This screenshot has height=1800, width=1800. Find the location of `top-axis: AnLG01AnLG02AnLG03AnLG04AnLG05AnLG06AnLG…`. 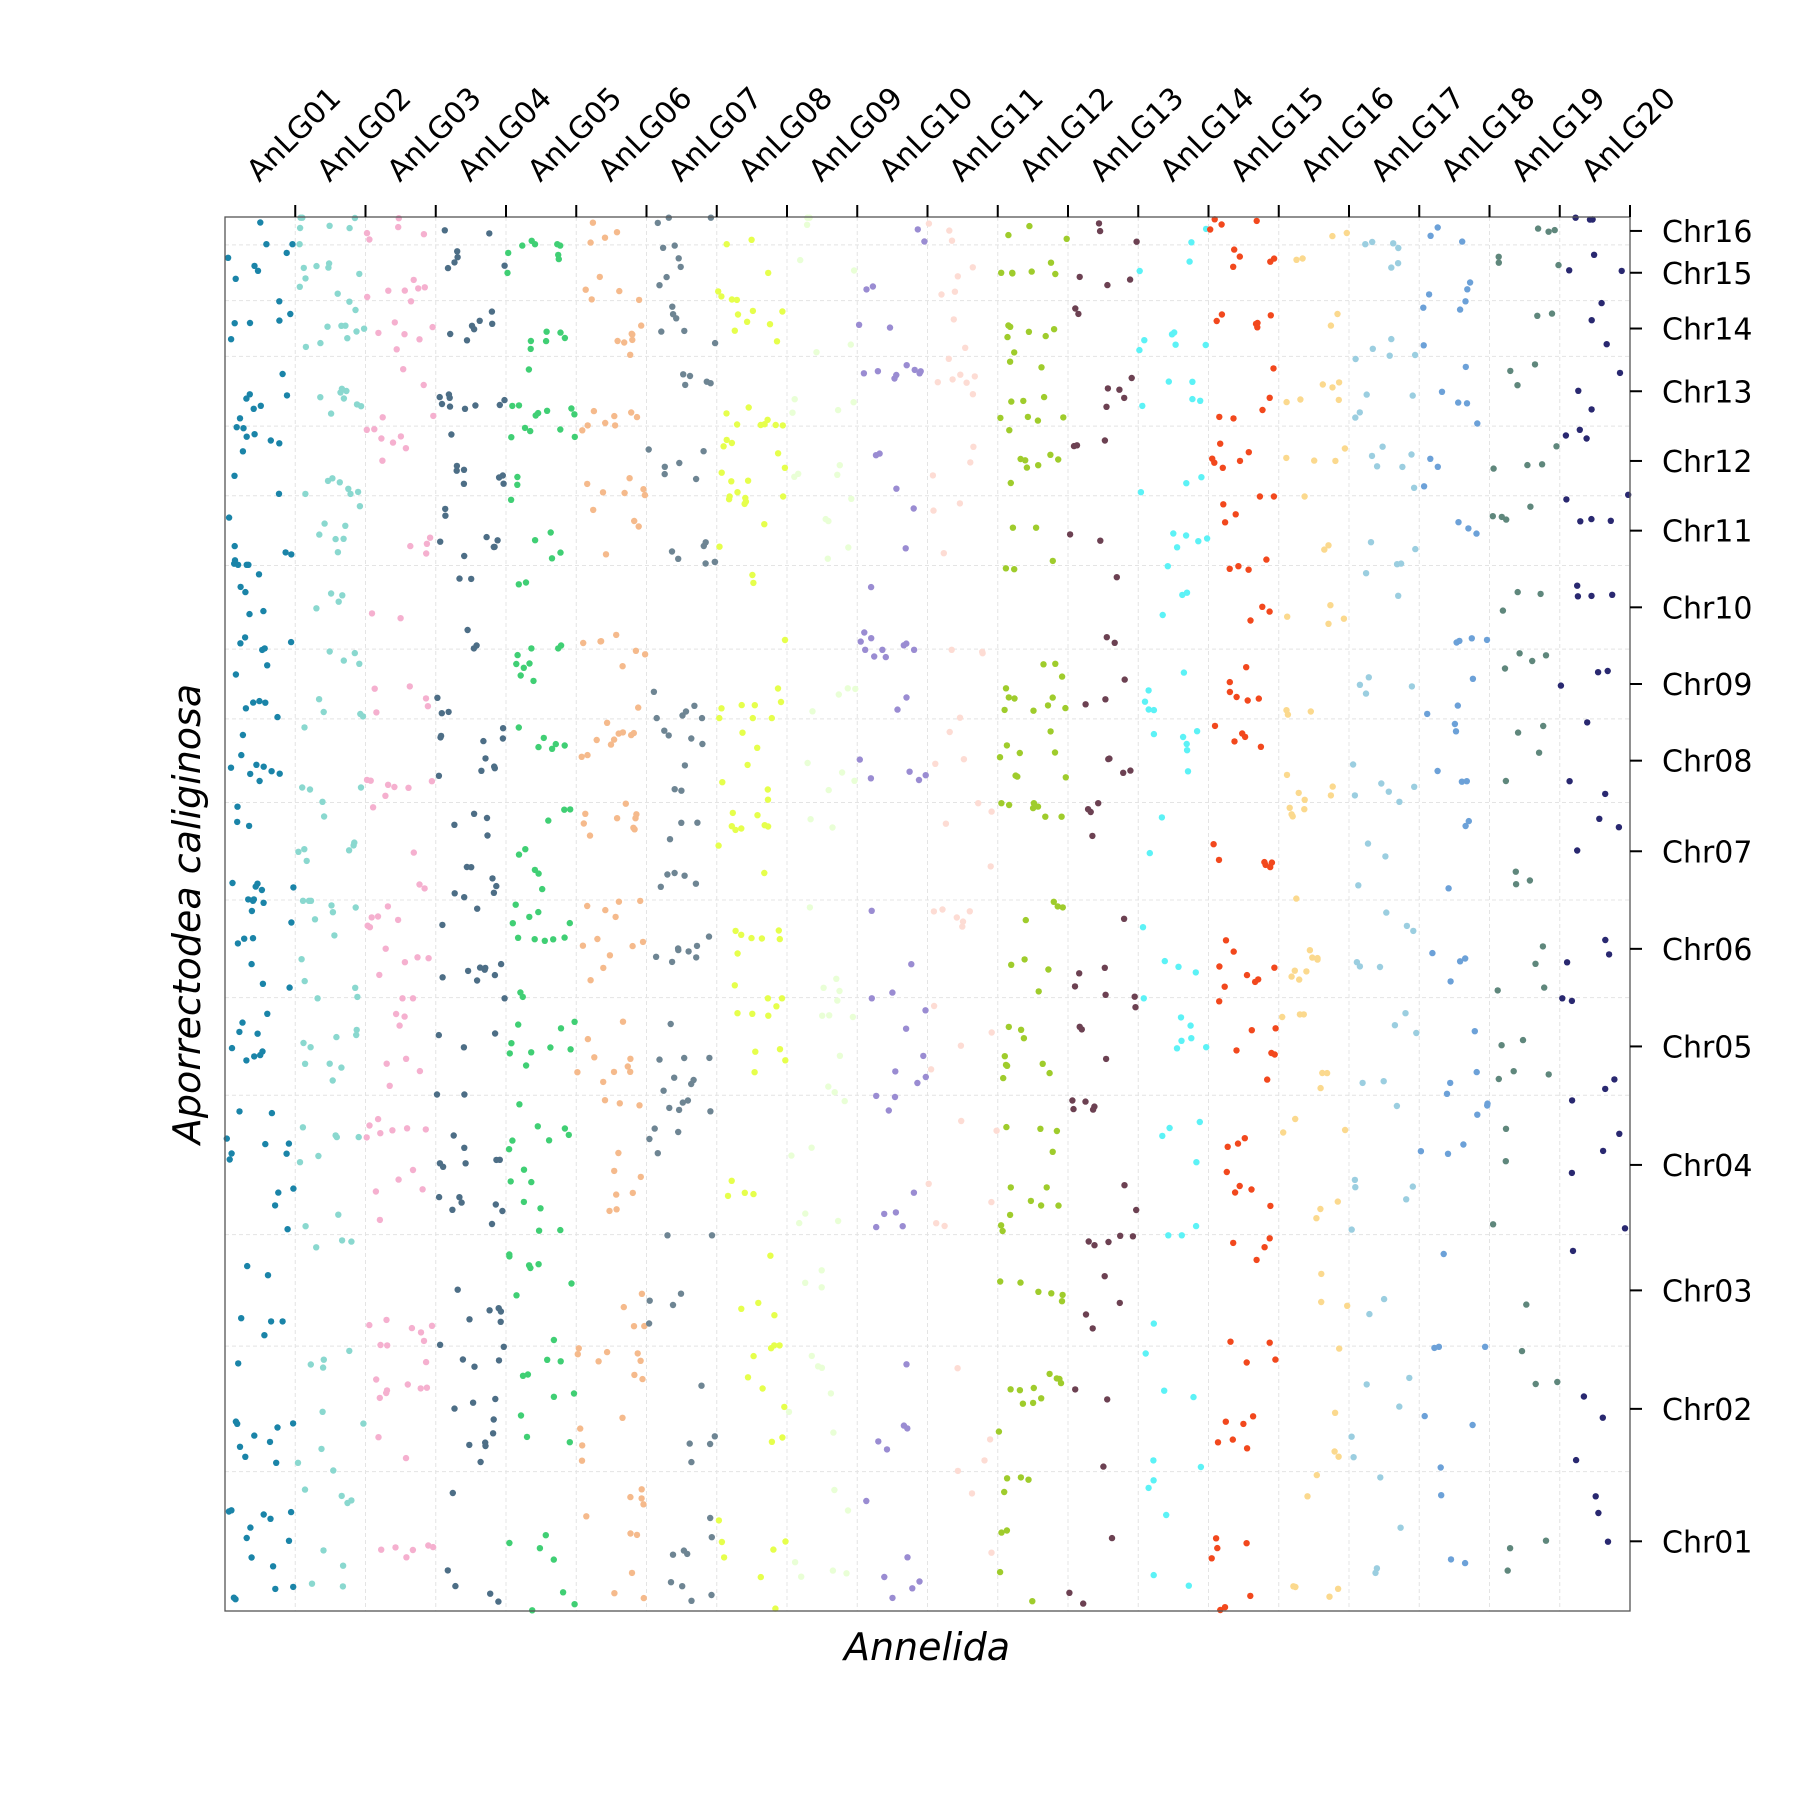

top-axis: AnLG01AnLG02AnLG03AnLG04AnLG05AnLG06AnLG… is located at coordinates (961, 149).